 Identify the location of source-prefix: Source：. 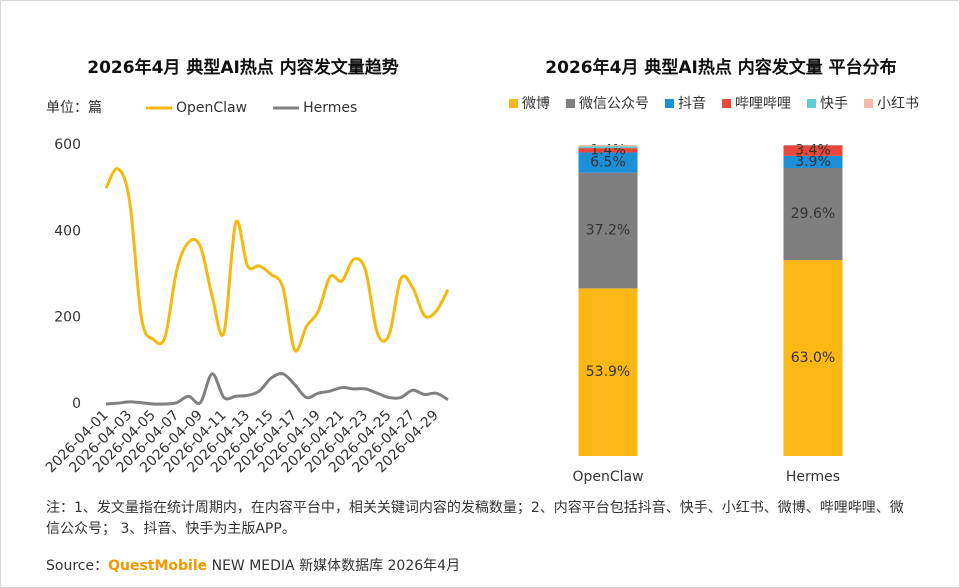
(77, 566).